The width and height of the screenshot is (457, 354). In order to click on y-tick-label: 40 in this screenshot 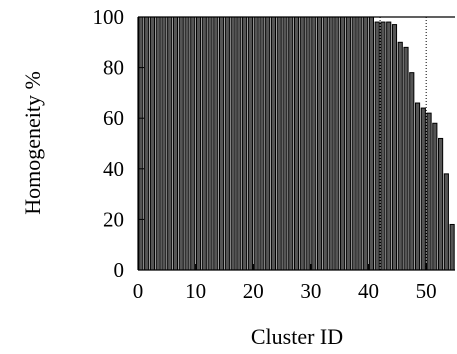, I will do `click(113, 169)`.